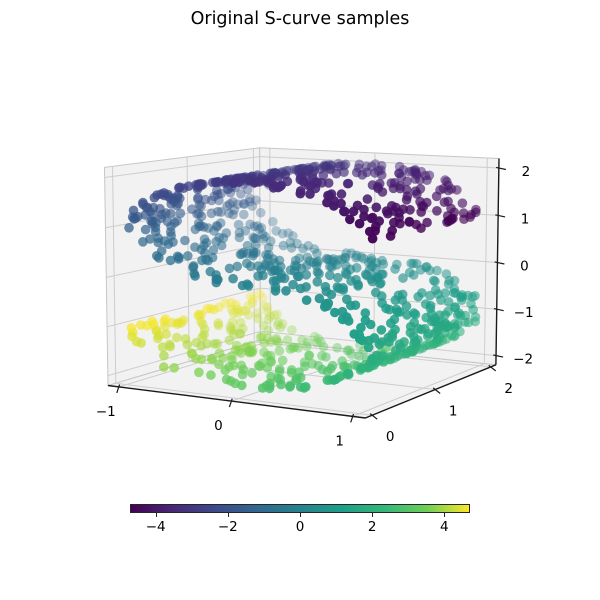 Image resolution: width=600 pixels, height=600 pixels. I want to click on z-tick-label: −1, so click(524, 313).